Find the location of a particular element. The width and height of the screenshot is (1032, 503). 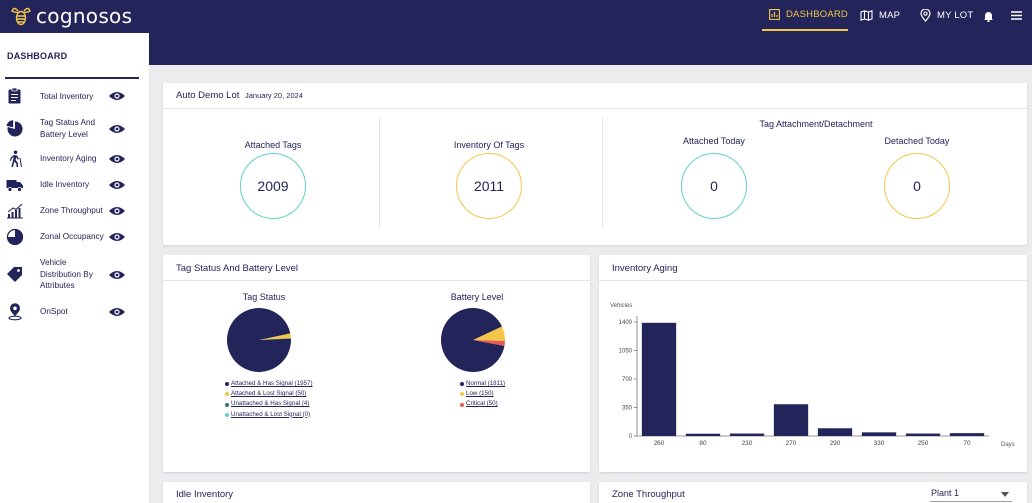

bell-icon is located at coordinates (988, 16).